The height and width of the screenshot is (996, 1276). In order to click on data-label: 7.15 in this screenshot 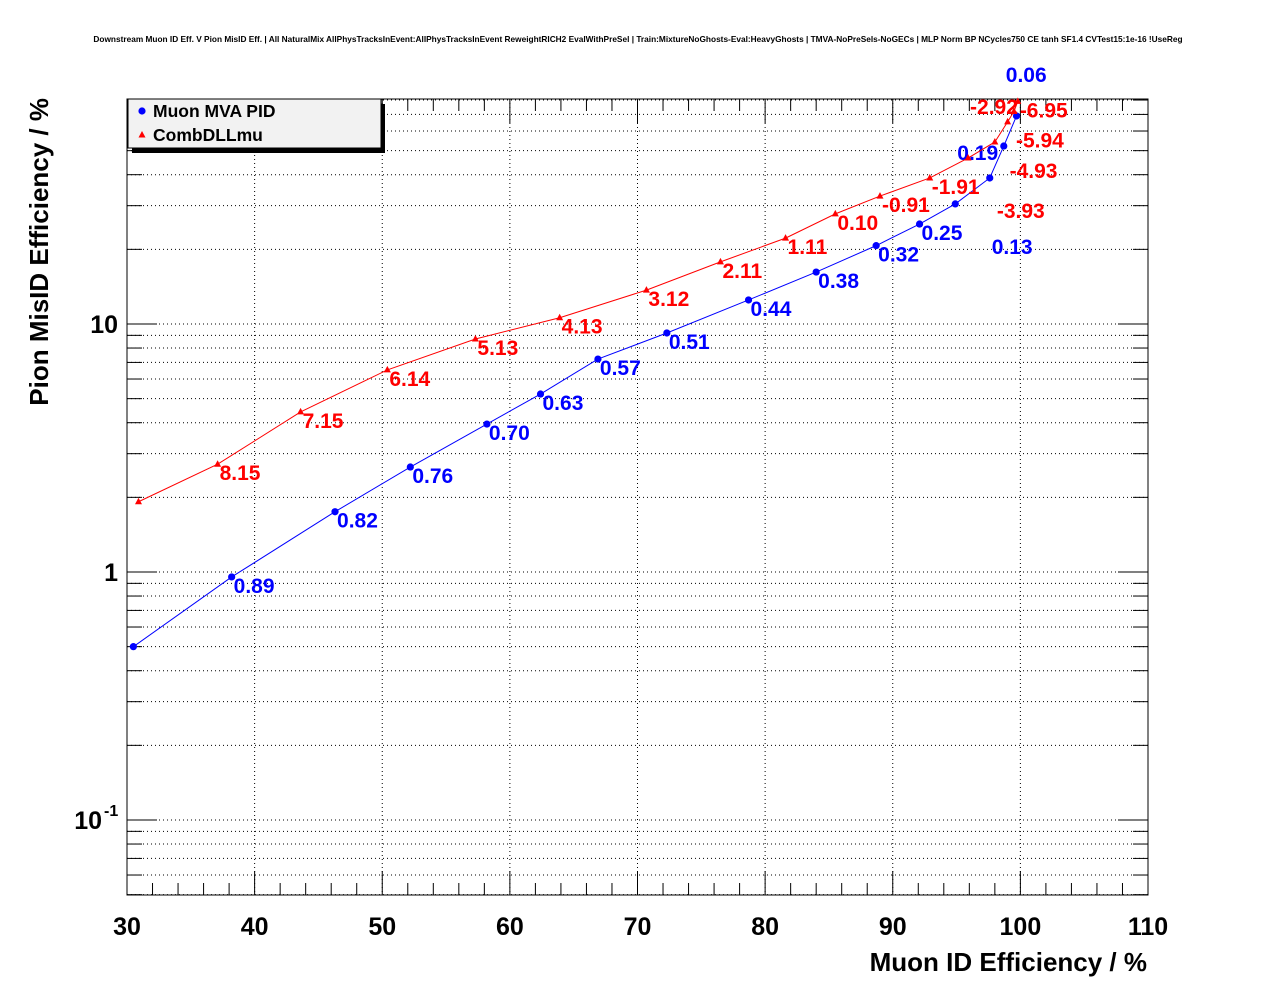, I will do `click(323, 421)`.